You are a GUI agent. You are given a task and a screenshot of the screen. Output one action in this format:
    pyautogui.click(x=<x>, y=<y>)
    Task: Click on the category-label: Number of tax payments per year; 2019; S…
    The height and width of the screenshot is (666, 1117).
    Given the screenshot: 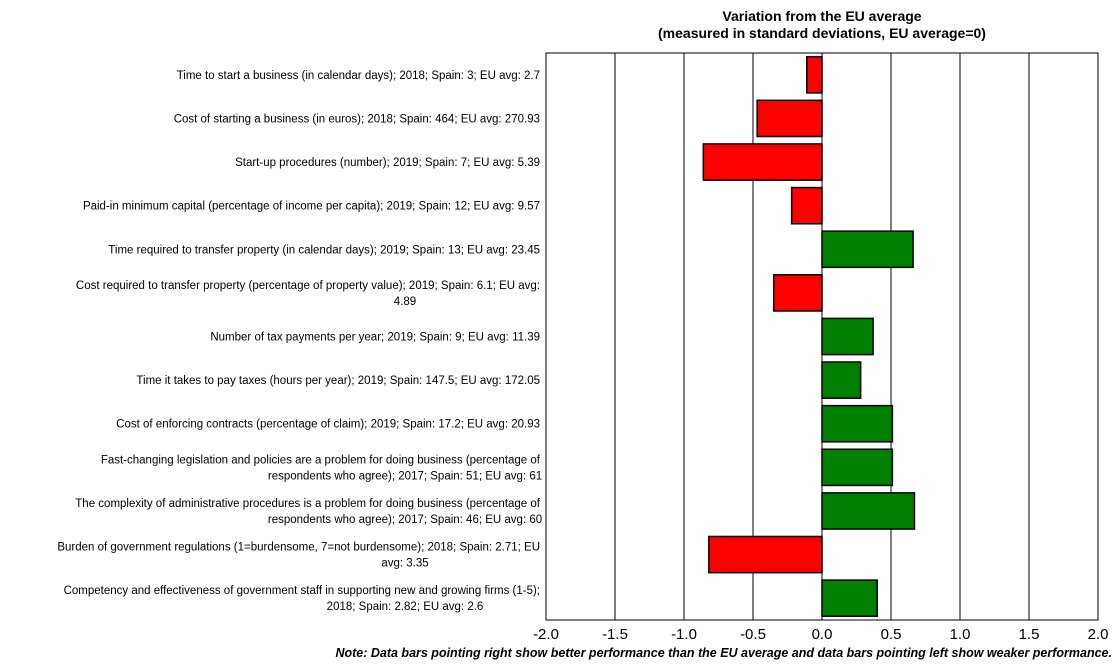 What is the action you would take?
    pyautogui.click(x=375, y=338)
    